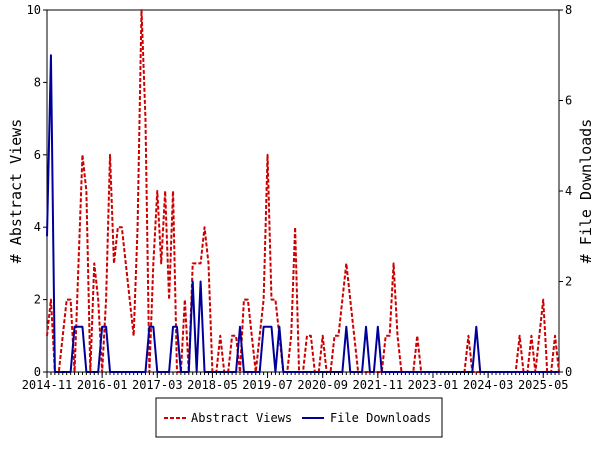  What do you see at coordinates (488, 385) in the screenshot?
I see `x-tick-label: 2024-03` at bounding box center [488, 385].